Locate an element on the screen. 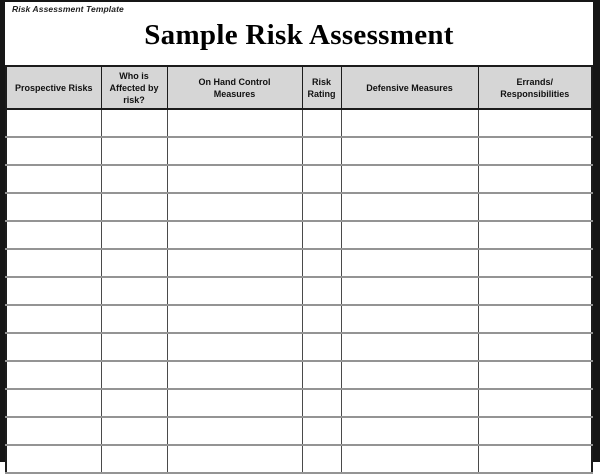  column-header-defensive-measures: Defensive Measures is located at coordinates (409, 87).